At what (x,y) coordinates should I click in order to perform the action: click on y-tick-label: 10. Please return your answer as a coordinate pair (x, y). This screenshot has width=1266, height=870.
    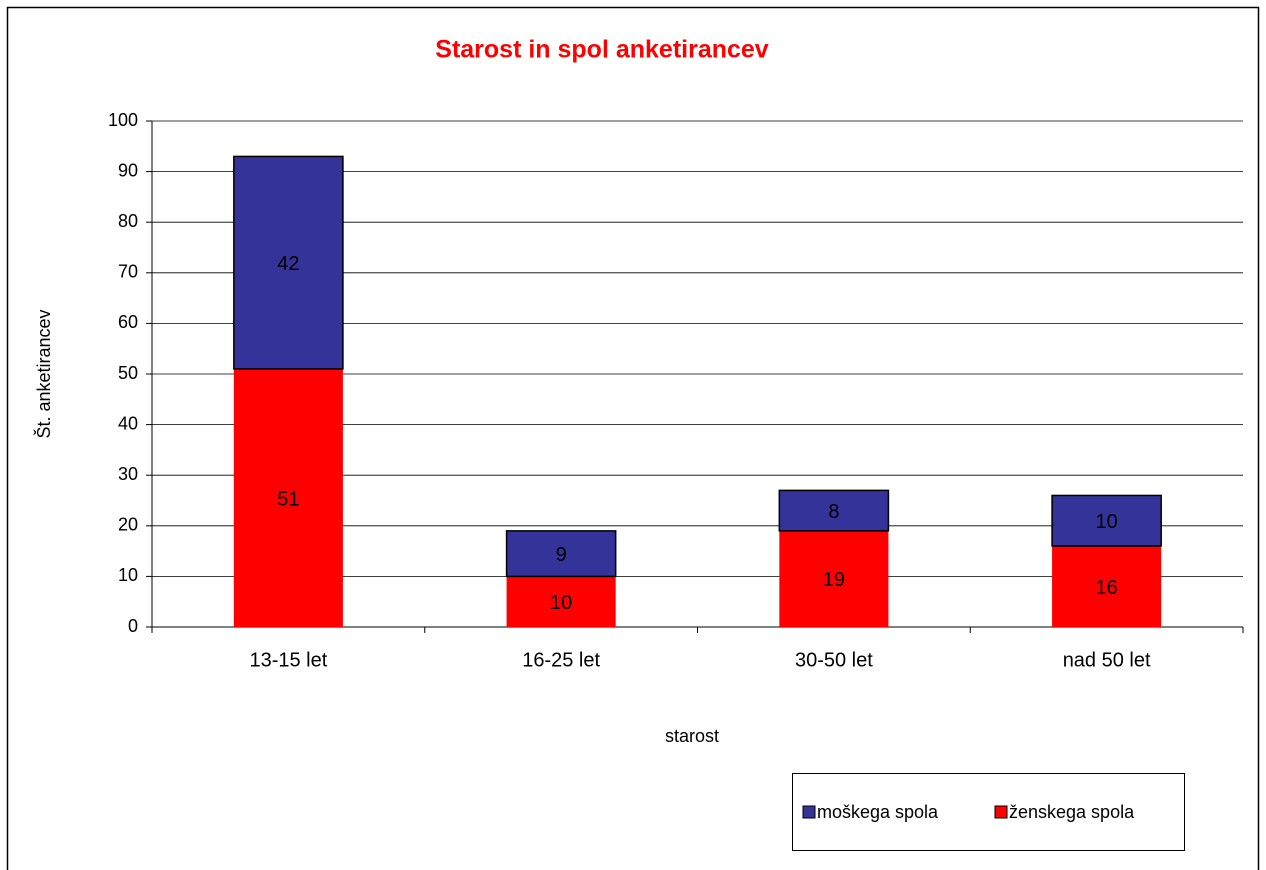
    Looking at the image, I should click on (128, 575).